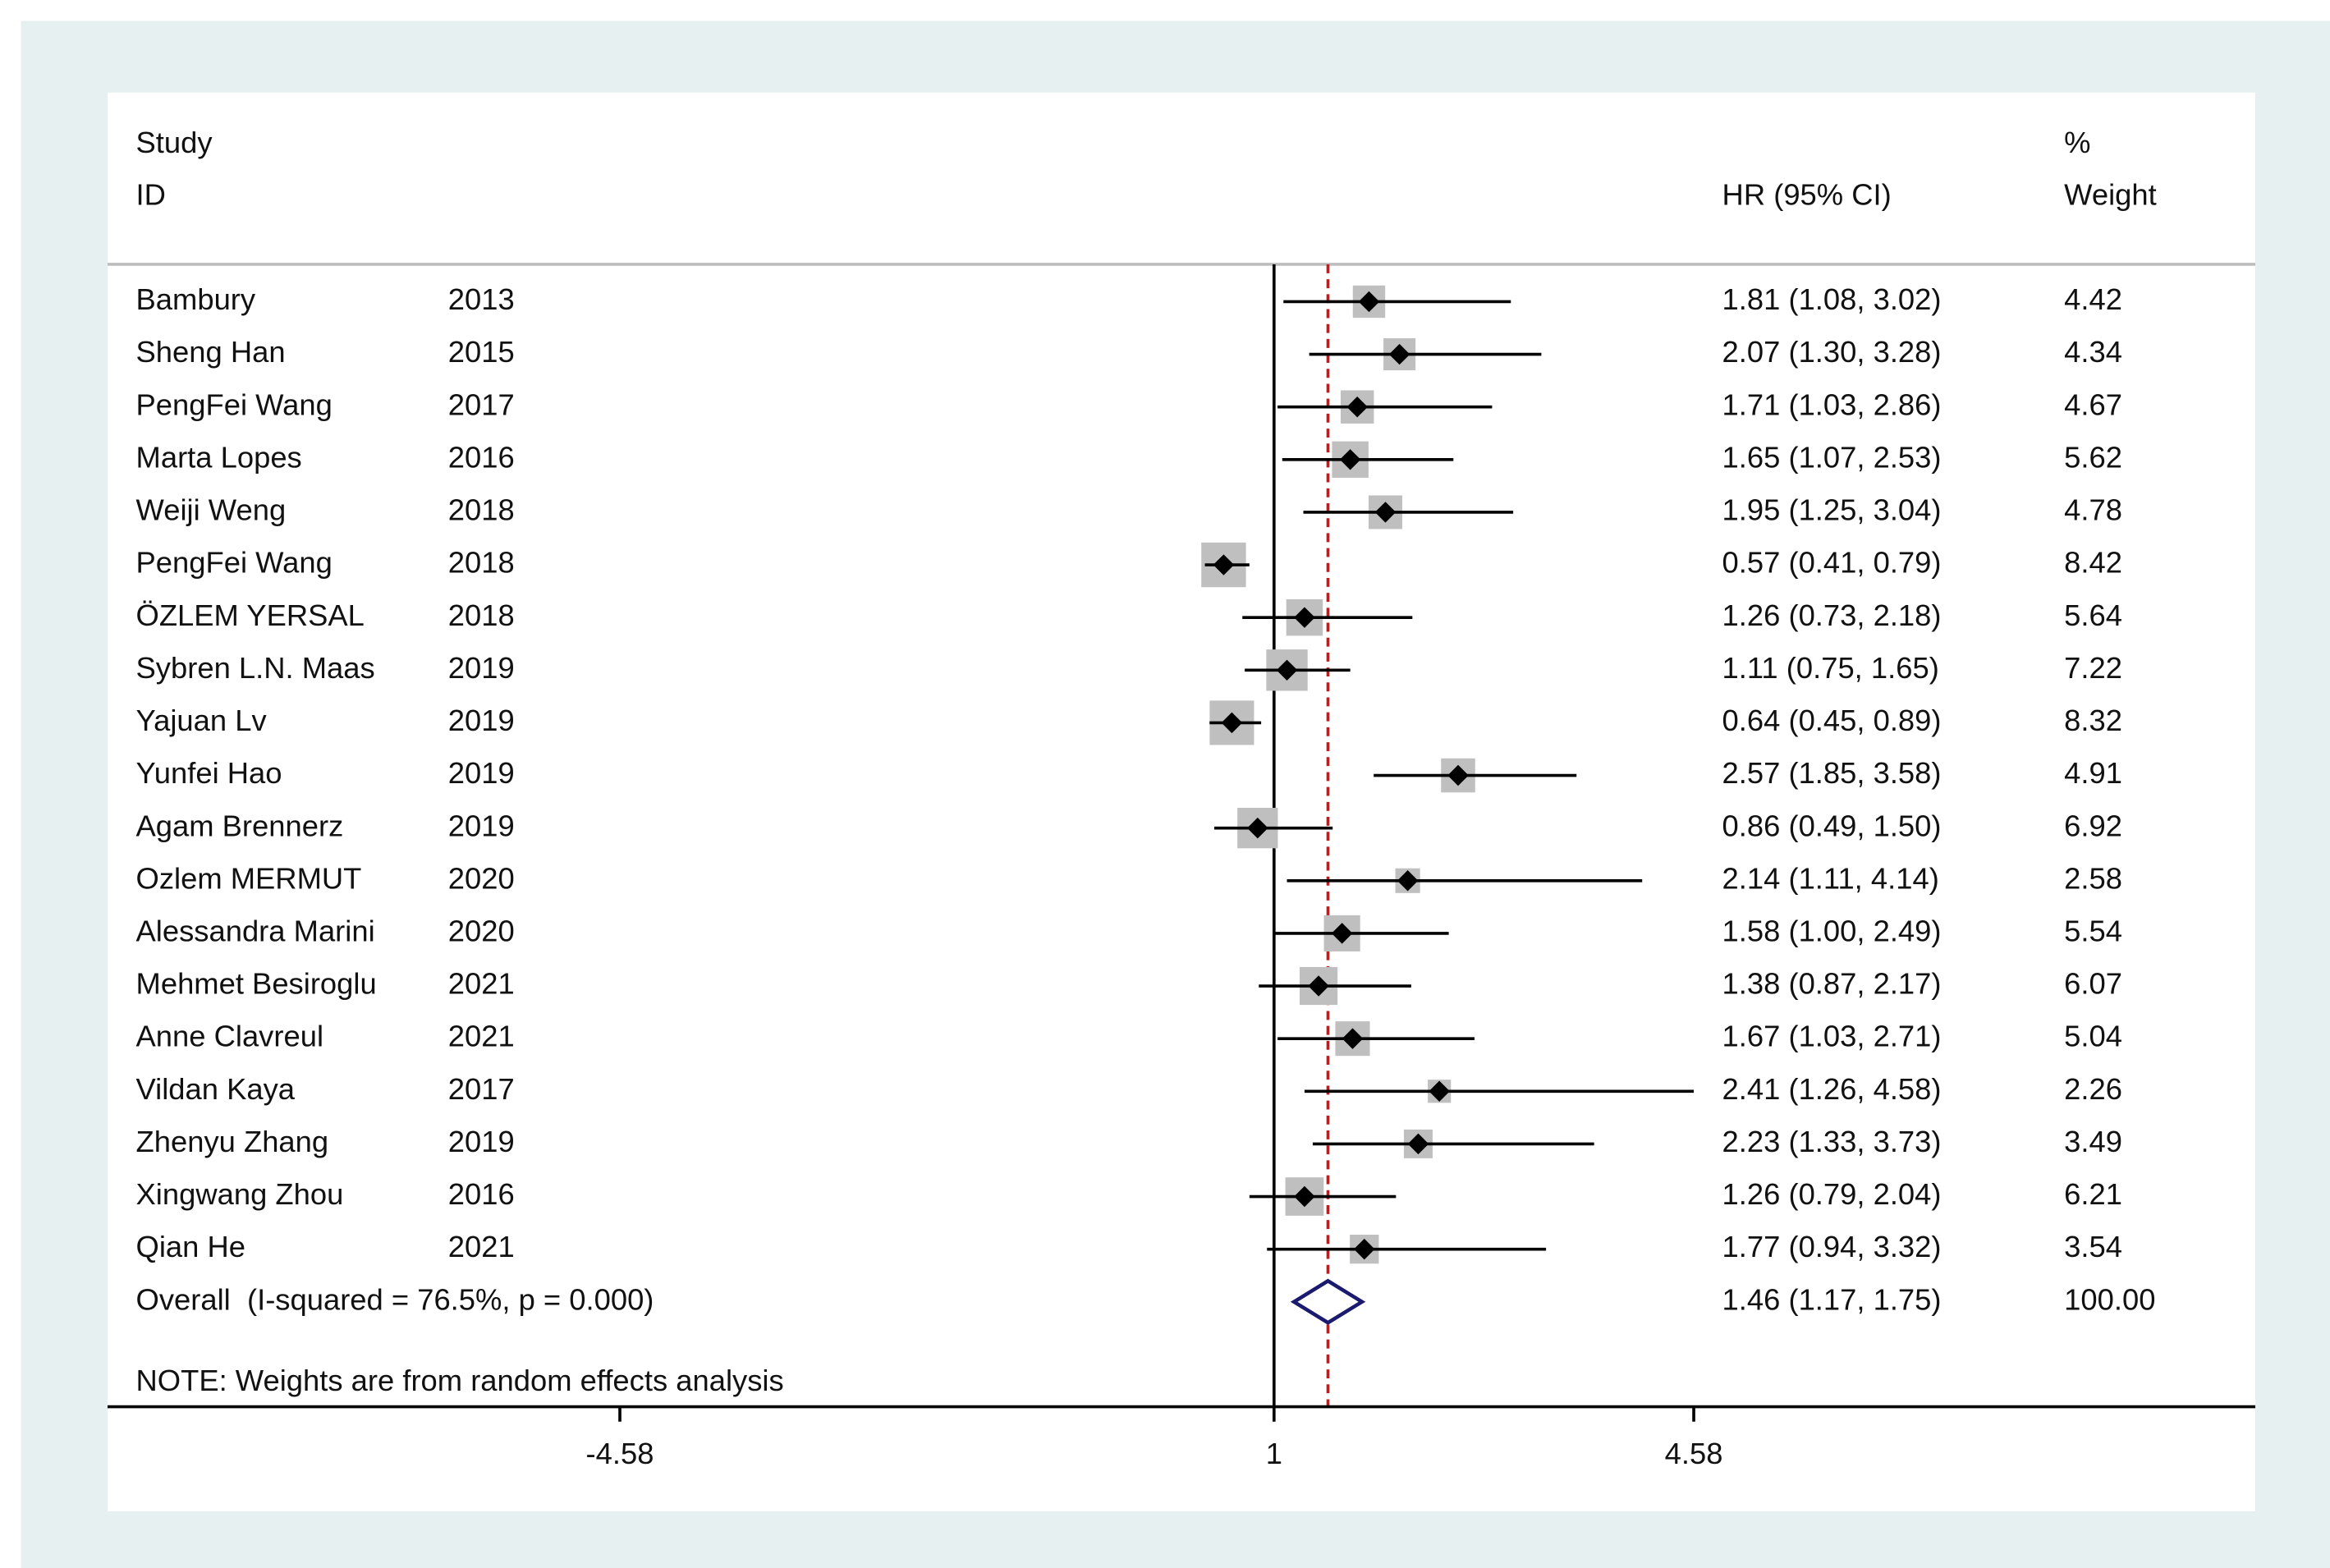 Image resolution: width=2330 pixels, height=1568 pixels. What do you see at coordinates (1832, 825) in the screenshot?
I see `ci-label: 0.86 (0.49, 1.50)` at bounding box center [1832, 825].